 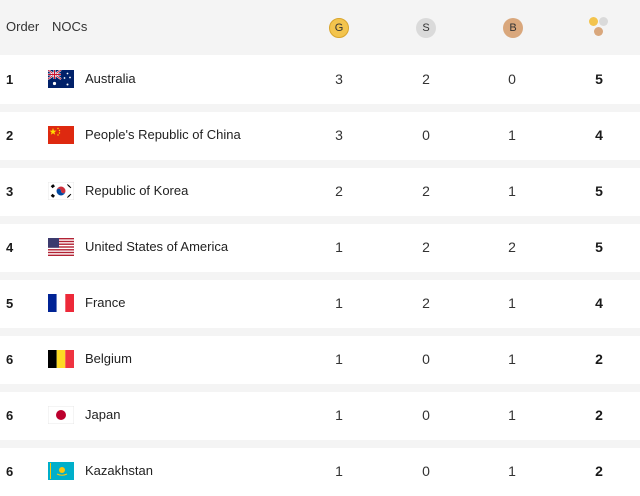 What do you see at coordinates (119, 470) in the screenshot?
I see `country-name: Kazakhstan` at bounding box center [119, 470].